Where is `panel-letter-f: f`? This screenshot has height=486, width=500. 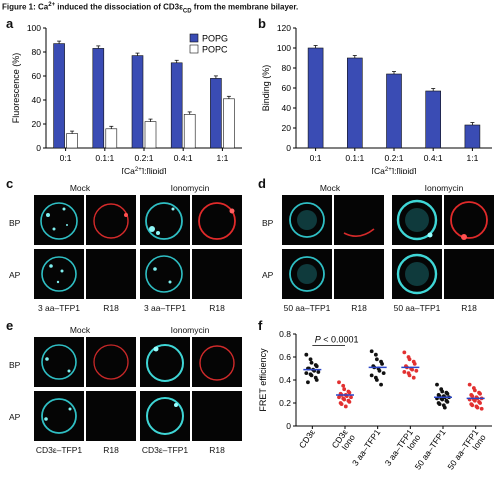 panel-letter-f: f is located at coordinates (260, 325).